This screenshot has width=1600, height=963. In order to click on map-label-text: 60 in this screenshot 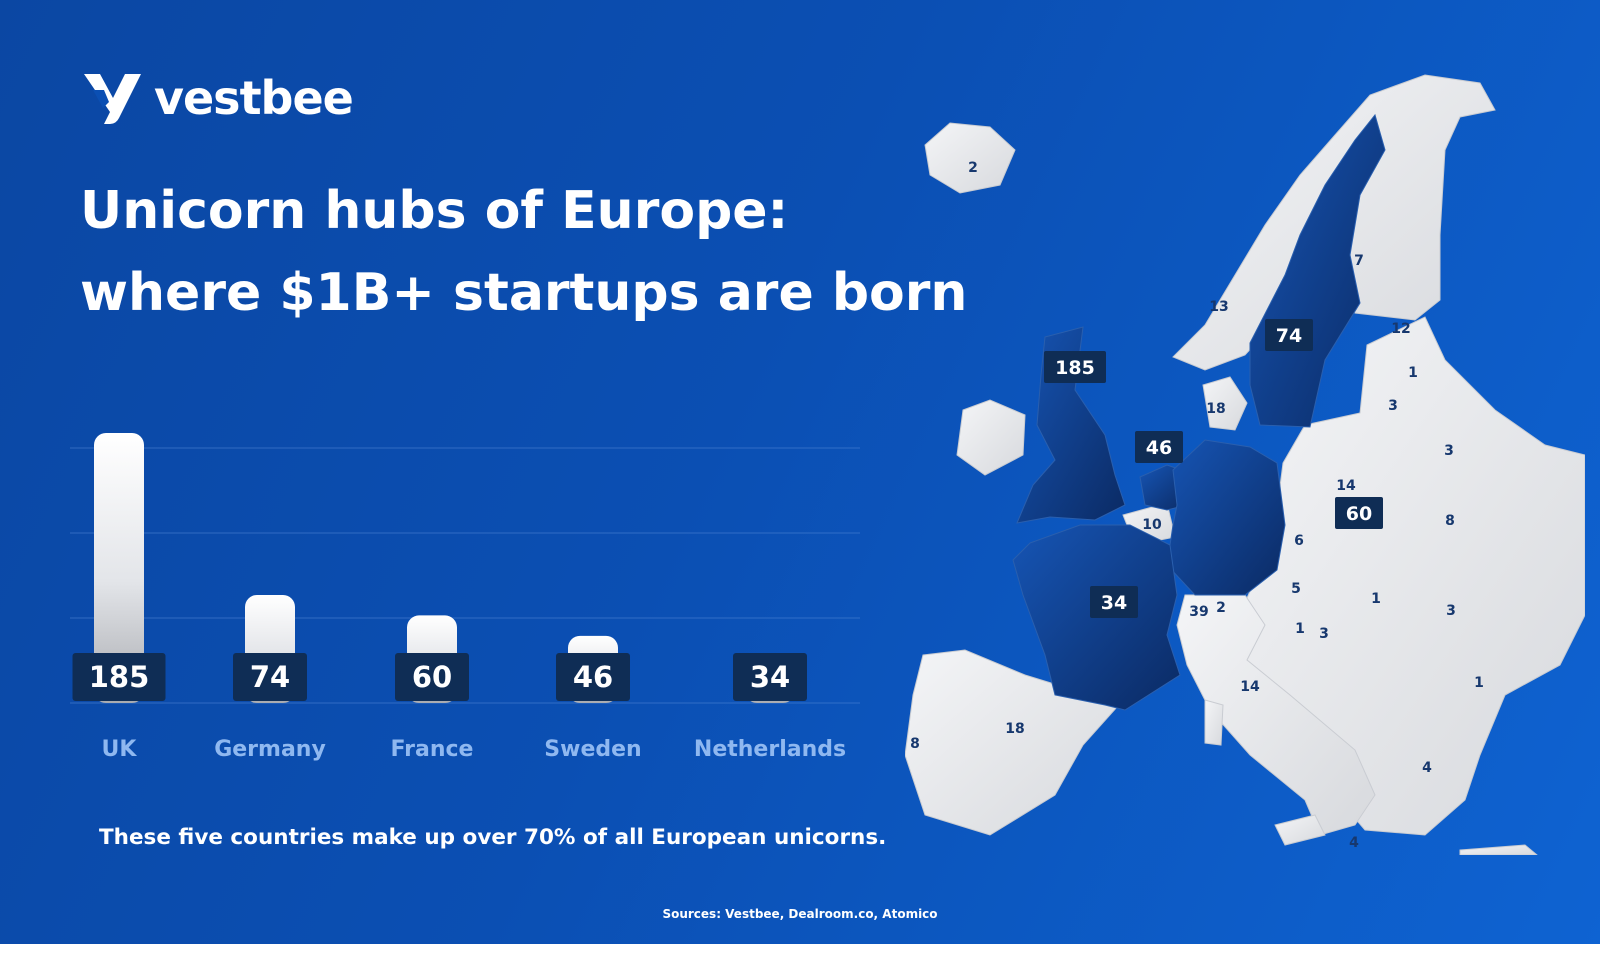, I will do `click(1359, 514)`.